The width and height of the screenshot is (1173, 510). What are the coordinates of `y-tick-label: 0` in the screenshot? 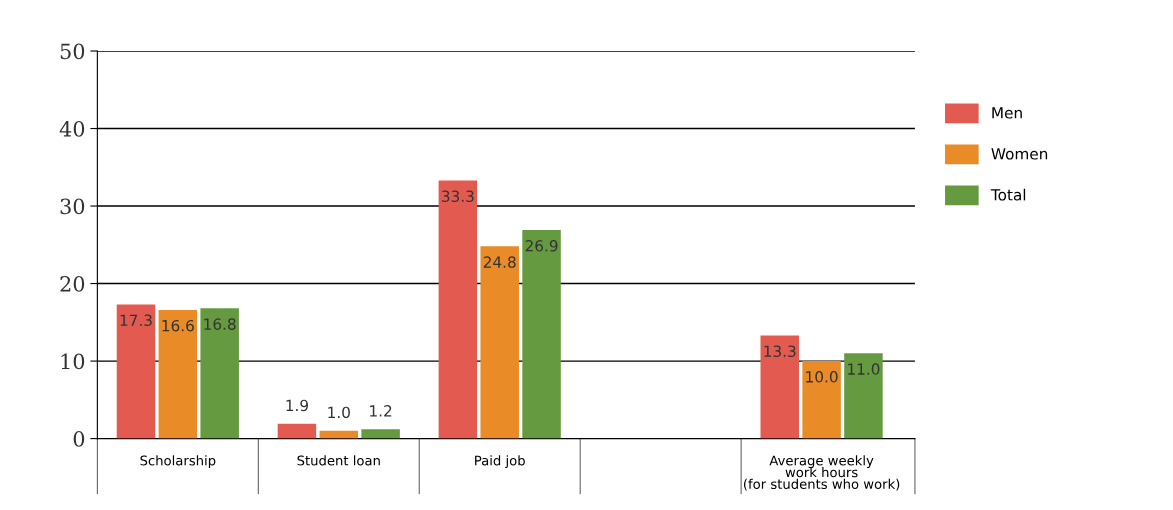 It's located at (79, 439).